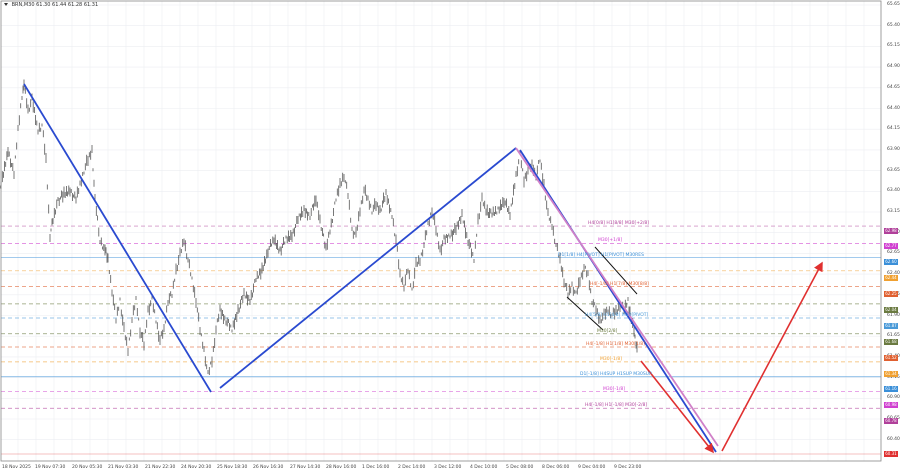 This screenshot has width=900, height=474. I want to click on price-tick: 65.65, so click(893, 4).